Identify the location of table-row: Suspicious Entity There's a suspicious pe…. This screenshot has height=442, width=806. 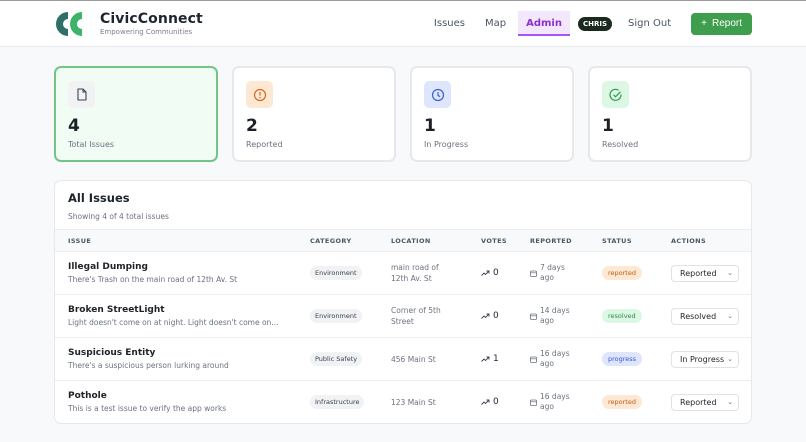
(403, 359).